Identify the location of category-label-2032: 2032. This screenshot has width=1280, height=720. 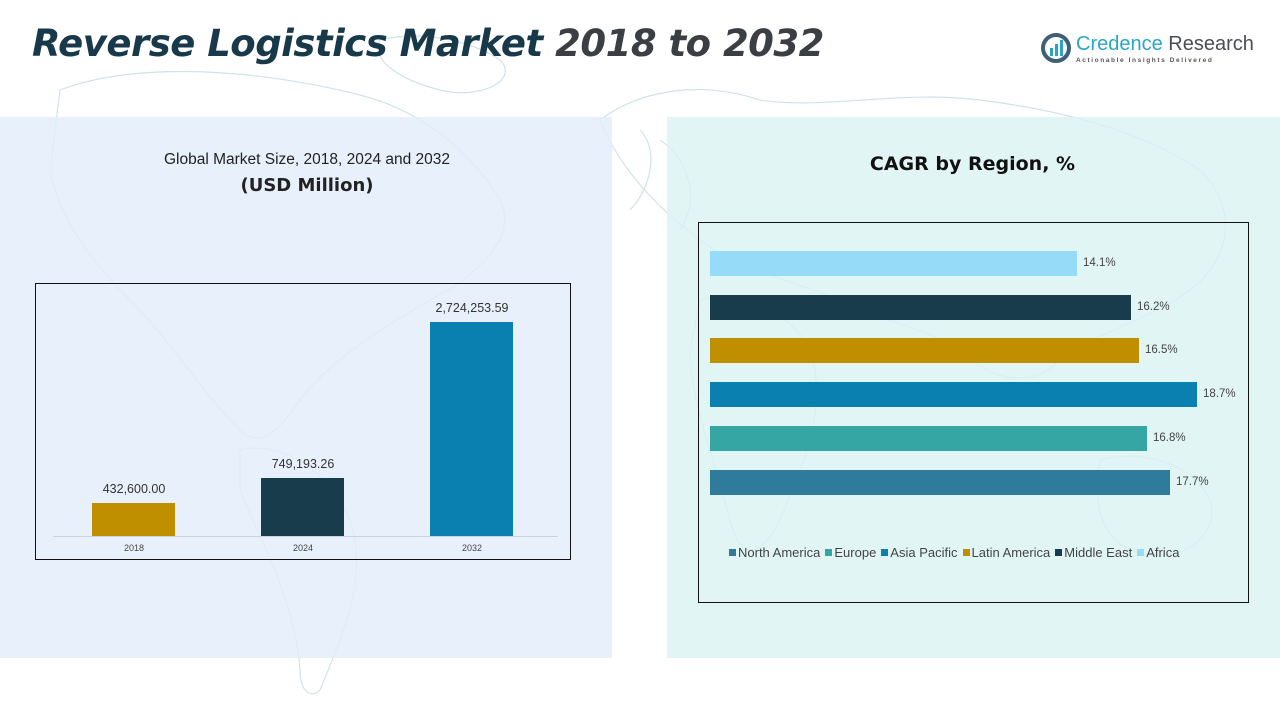
(472, 548).